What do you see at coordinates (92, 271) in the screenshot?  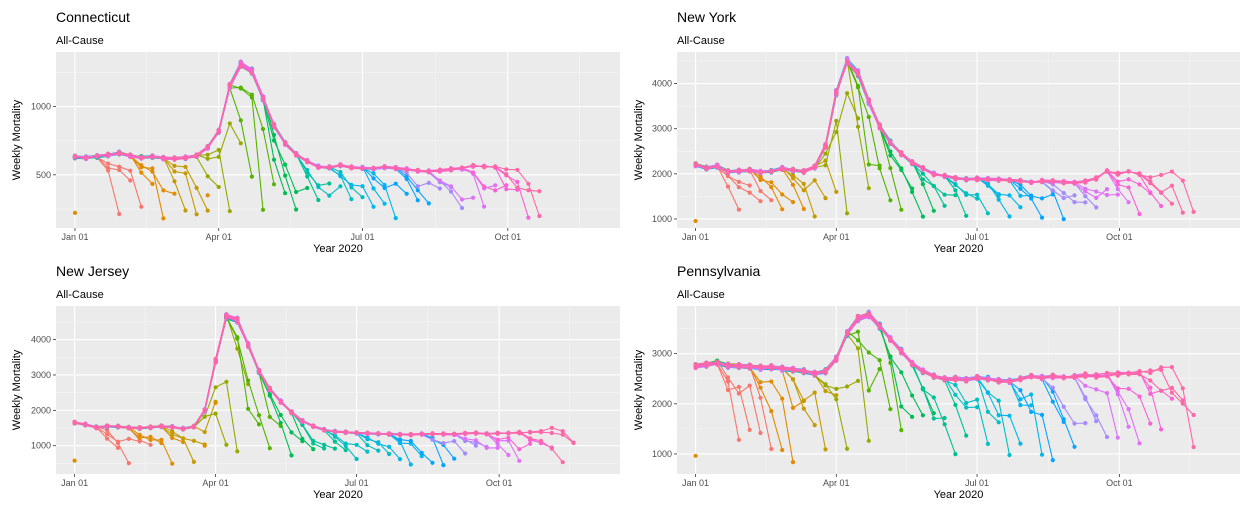 I see `chart-title: New Jersey` at bounding box center [92, 271].